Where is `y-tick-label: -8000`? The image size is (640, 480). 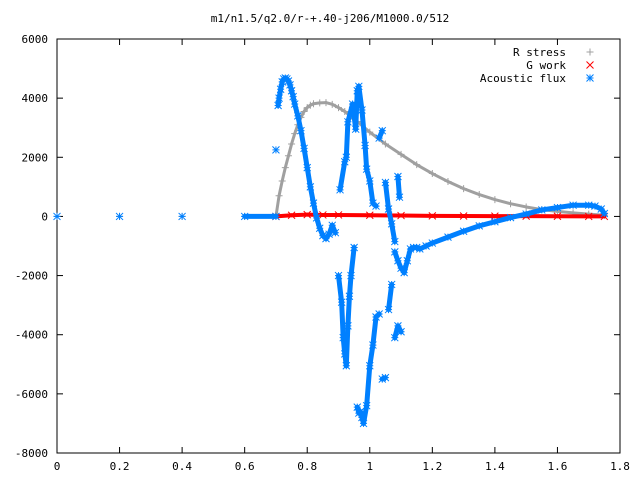 y-tick-label: -8000 is located at coordinates (31, 453).